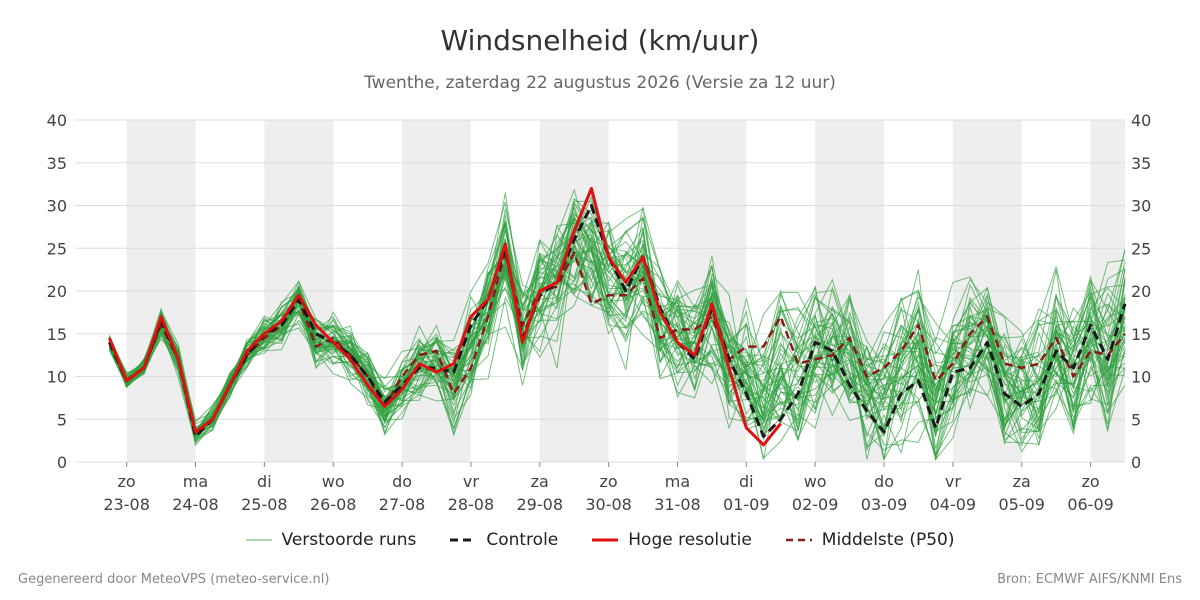 This screenshot has width=1200, height=600. What do you see at coordinates (333, 504) in the screenshot?
I see `x-tick-date: 26-08` at bounding box center [333, 504].